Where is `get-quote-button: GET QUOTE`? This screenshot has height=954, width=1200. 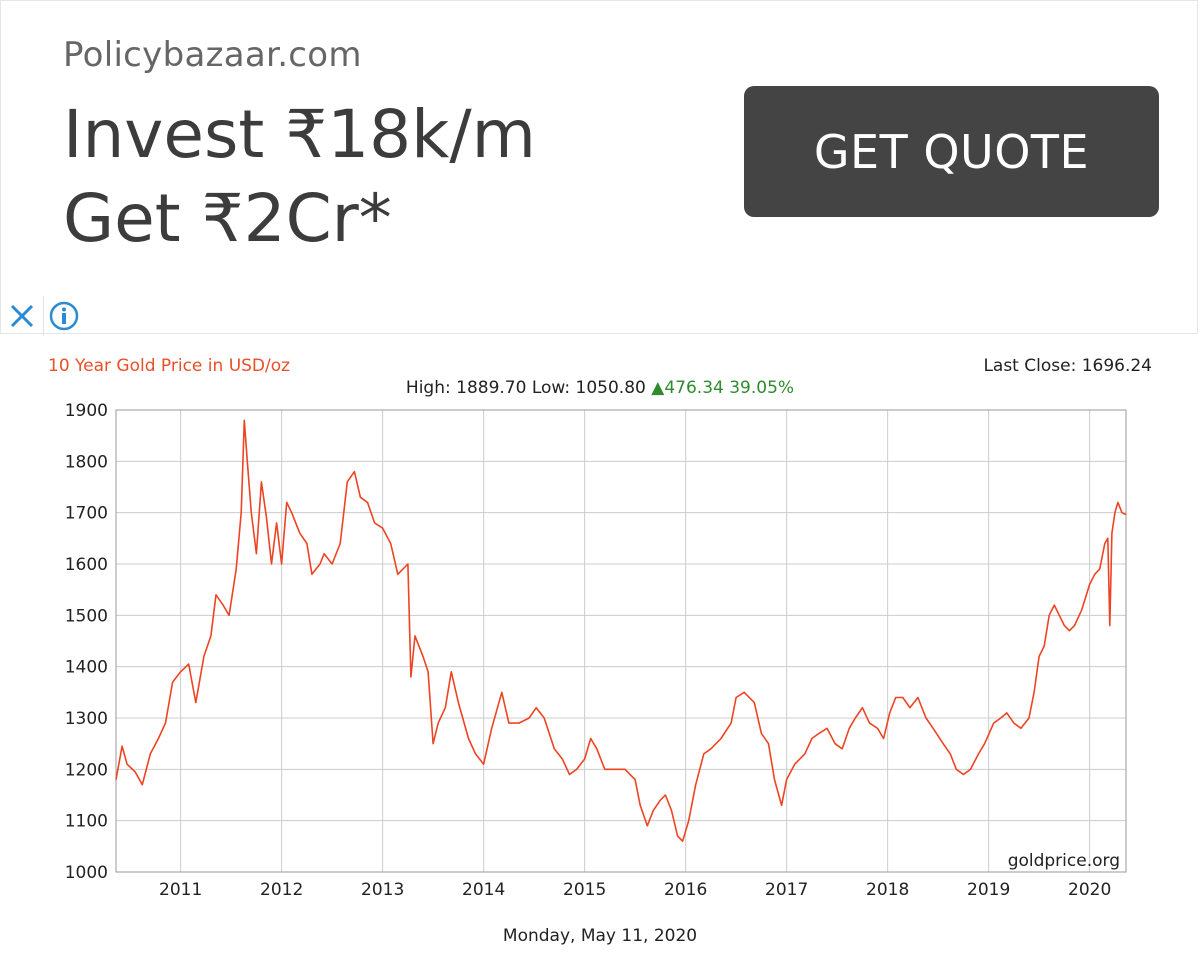
get-quote-button: GET QUOTE is located at coordinates (951, 151).